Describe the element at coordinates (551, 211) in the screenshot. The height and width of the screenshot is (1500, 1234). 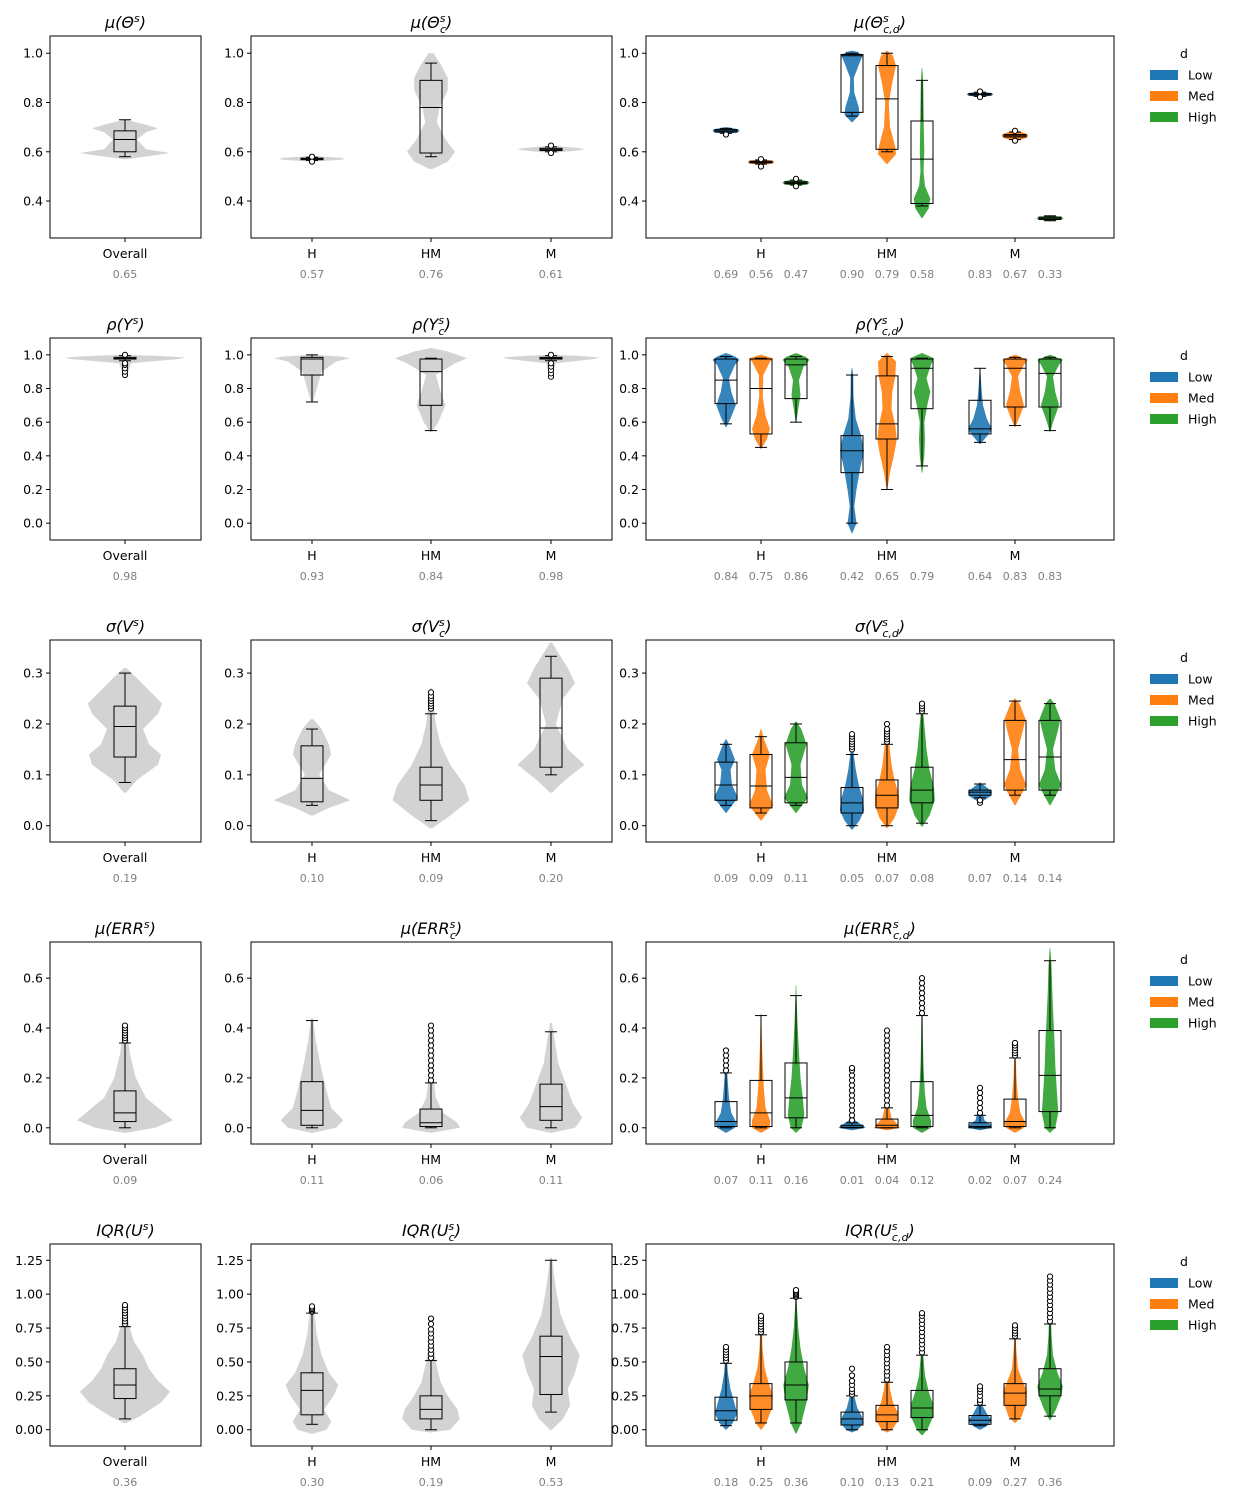
I see `violin-M: 0.61` at that location.